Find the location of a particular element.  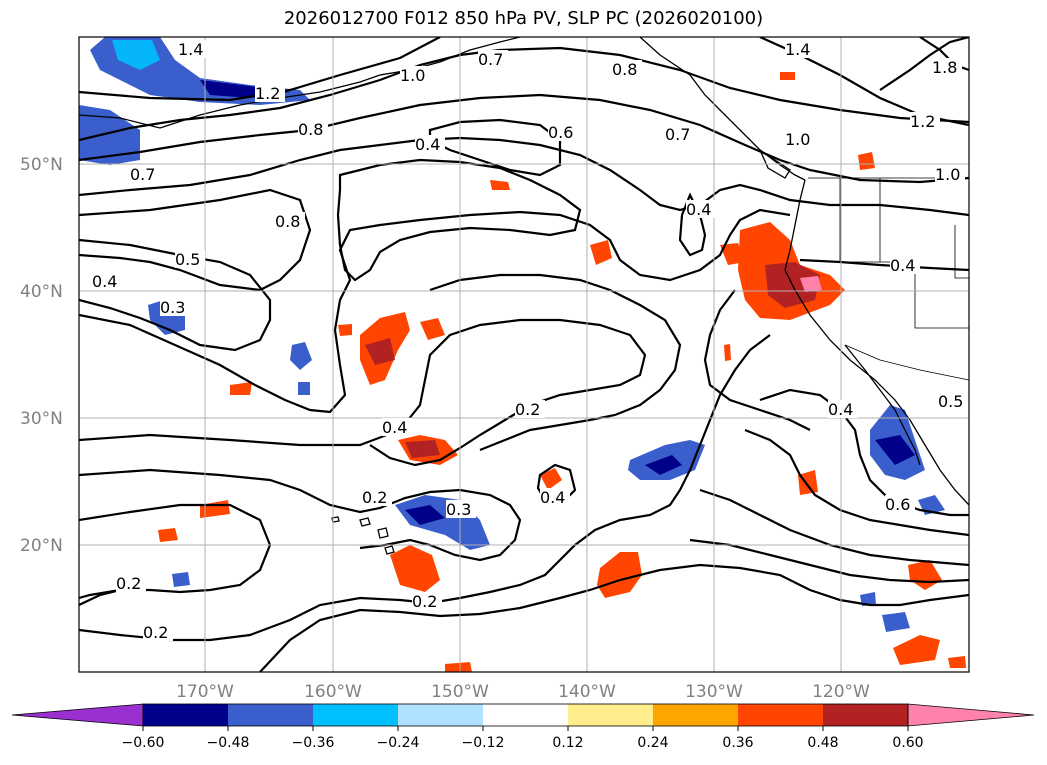

vancouver-island is located at coordinates (774, 163).